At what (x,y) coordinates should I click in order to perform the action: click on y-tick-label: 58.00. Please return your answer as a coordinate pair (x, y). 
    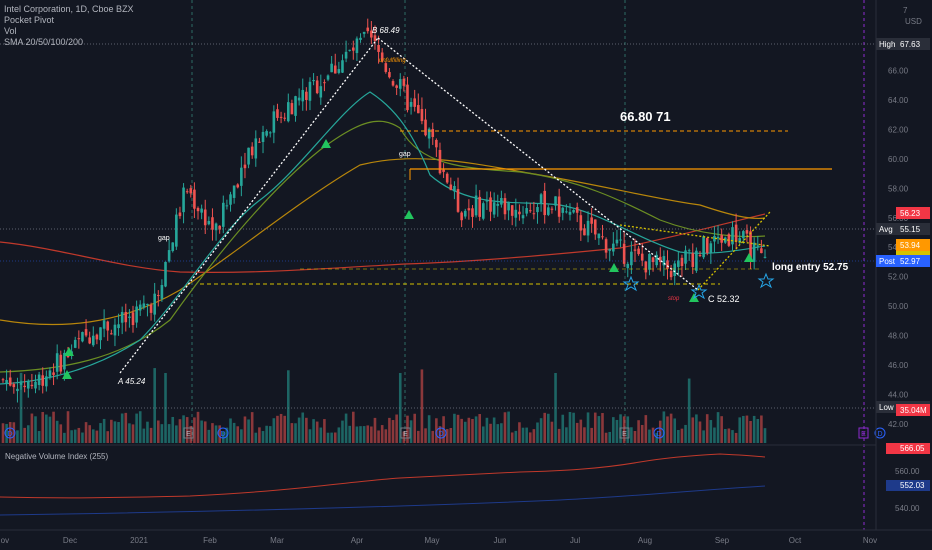
    Looking at the image, I should click on (898, 188).